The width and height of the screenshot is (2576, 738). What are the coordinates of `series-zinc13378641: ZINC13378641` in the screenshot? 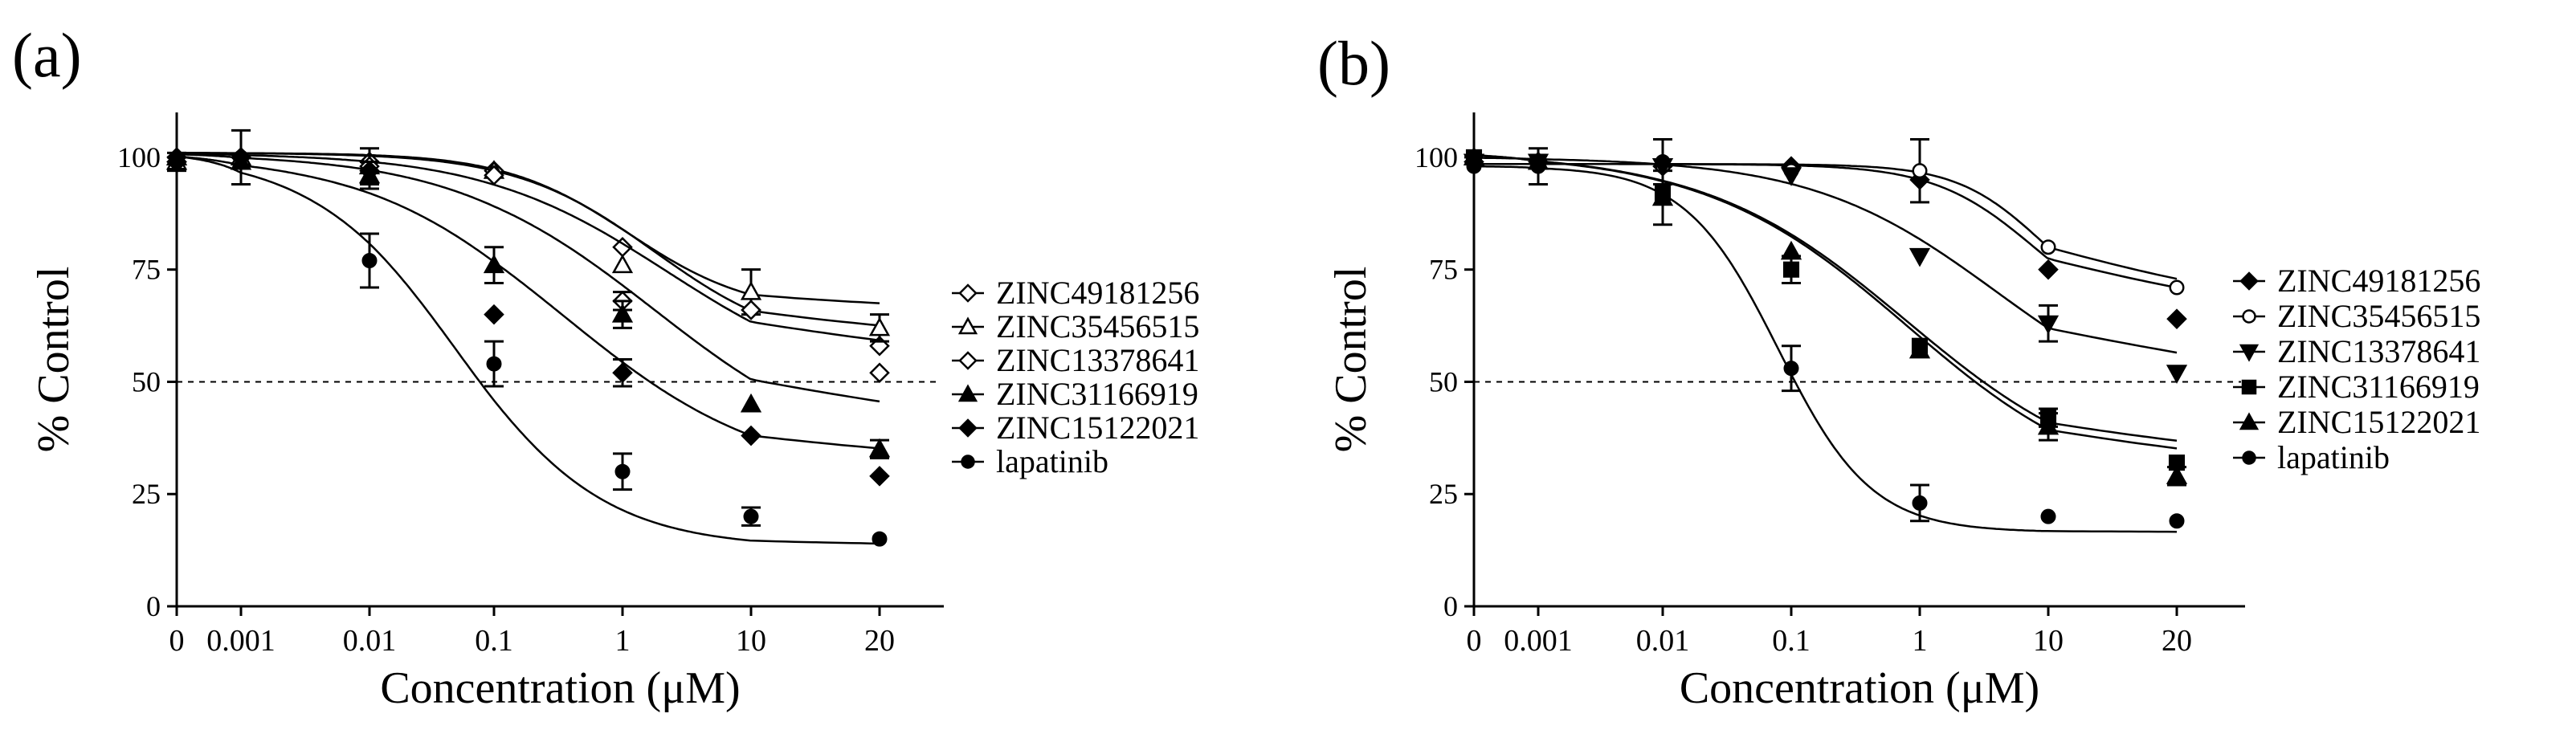 It's located at (682, 265).